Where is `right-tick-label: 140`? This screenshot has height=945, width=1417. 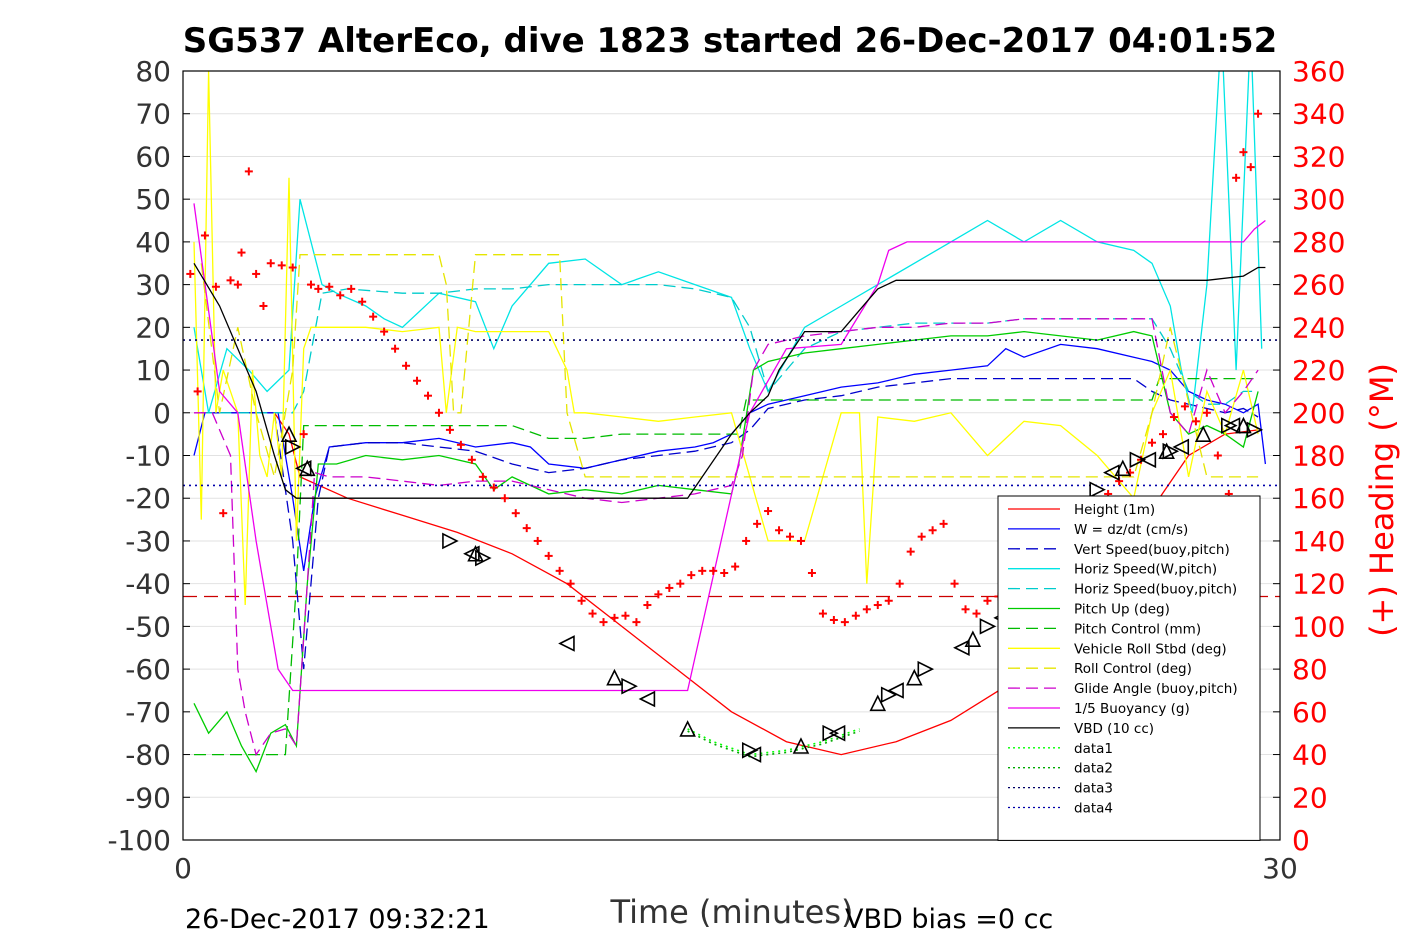
right-tick-label: 140 is located at coordinates (1318, 541).